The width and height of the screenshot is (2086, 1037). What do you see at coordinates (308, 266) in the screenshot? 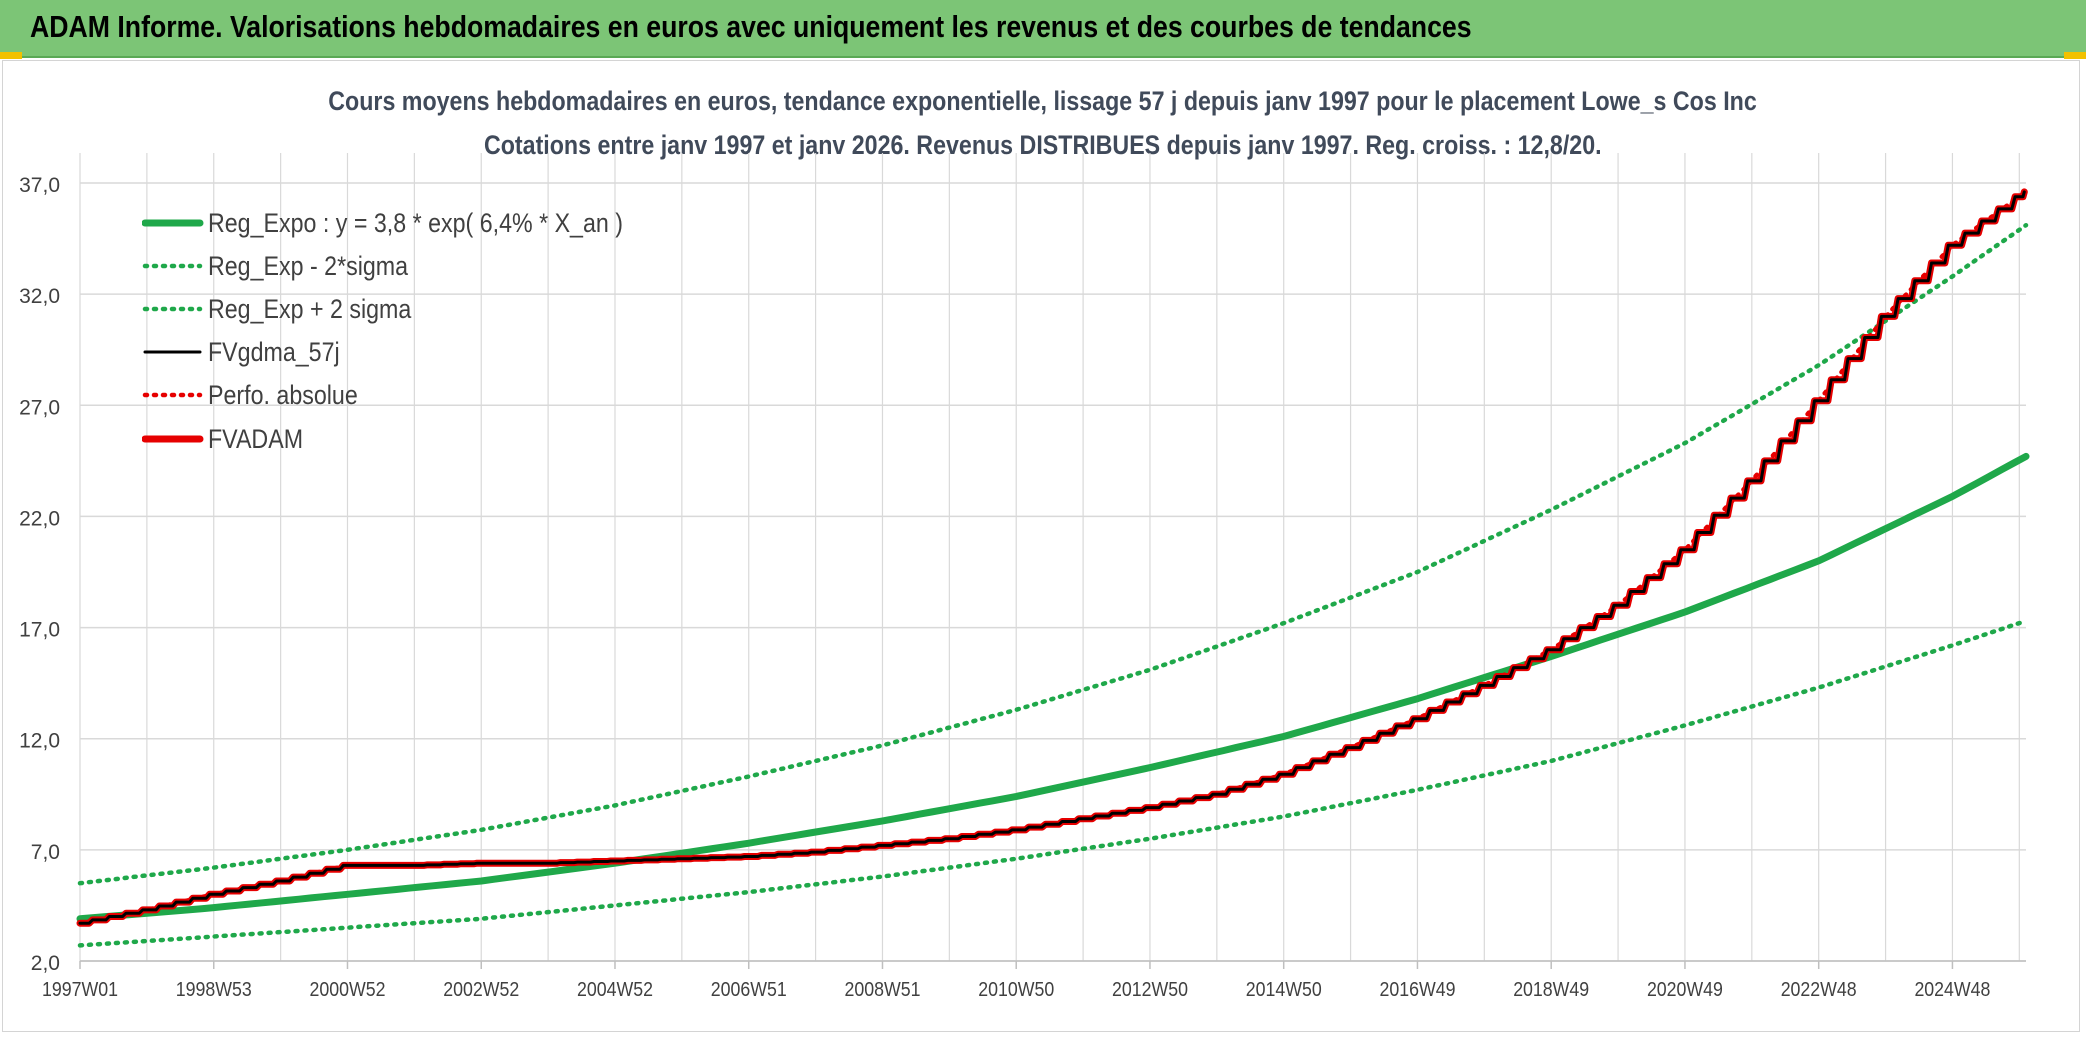
I see `legend-label: Reg_Exp - 2*sigma` at bounding box center [308, 266].